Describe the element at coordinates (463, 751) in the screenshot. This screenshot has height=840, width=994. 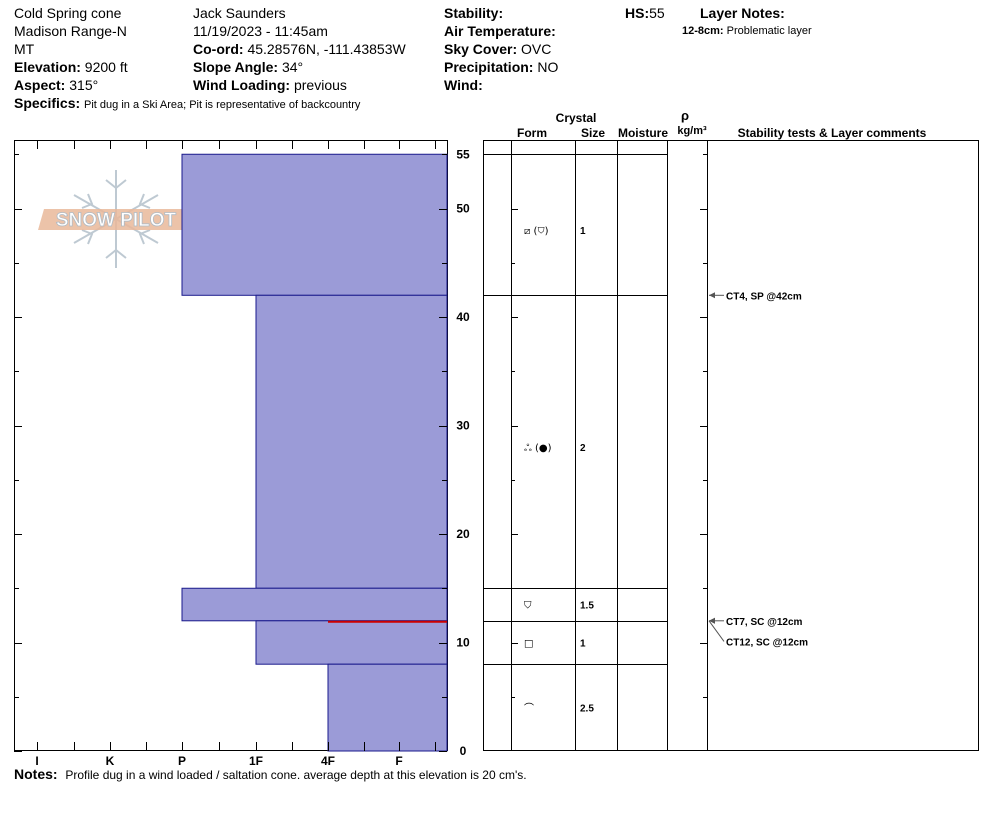
I see `depth-label-0: 0` at that location.